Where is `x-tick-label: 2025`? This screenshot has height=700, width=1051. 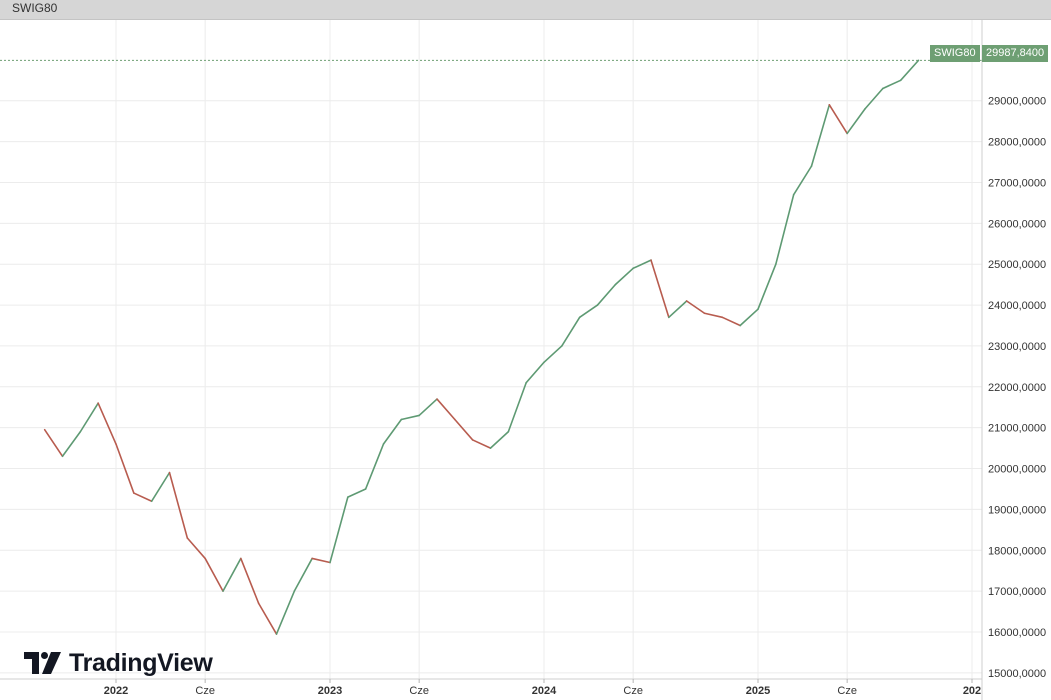
x-tick-label: 2025 is located at coordinates (758, 691).